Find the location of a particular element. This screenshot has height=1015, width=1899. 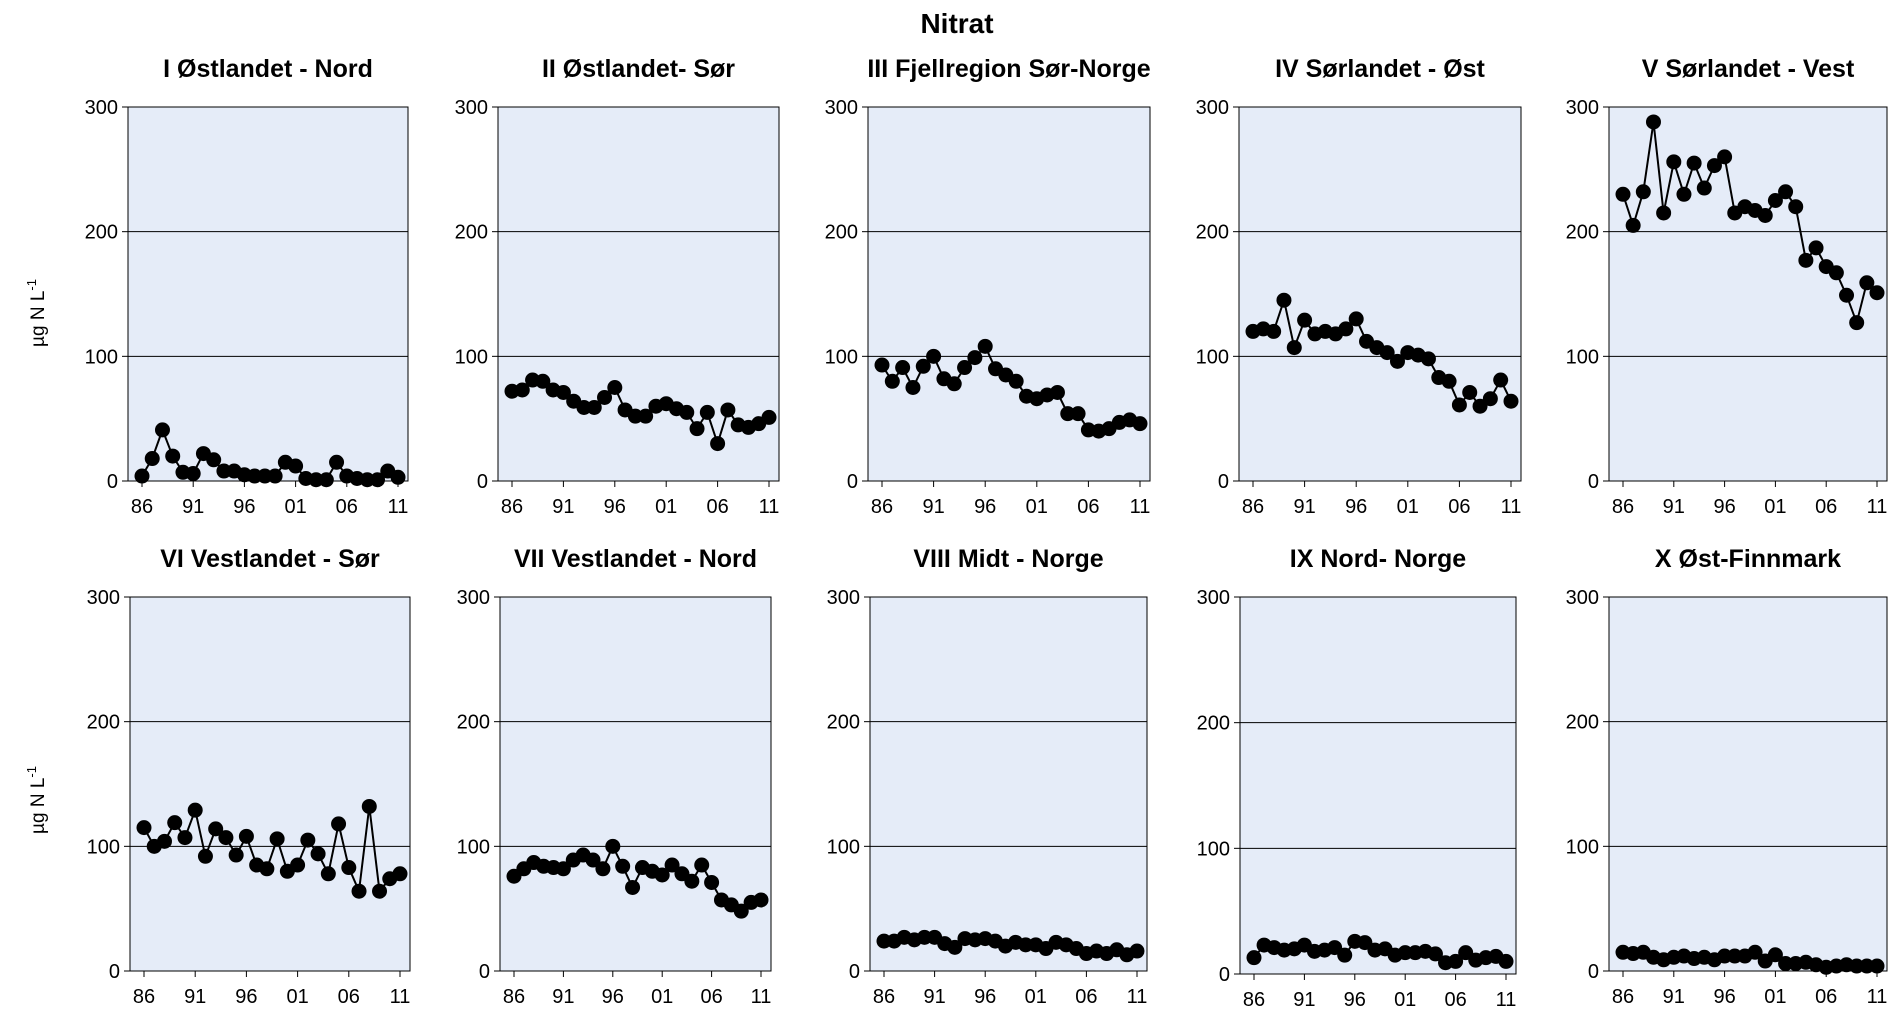

panel-title: X Øst-Finnmark is located at coordinates (1748, 559).